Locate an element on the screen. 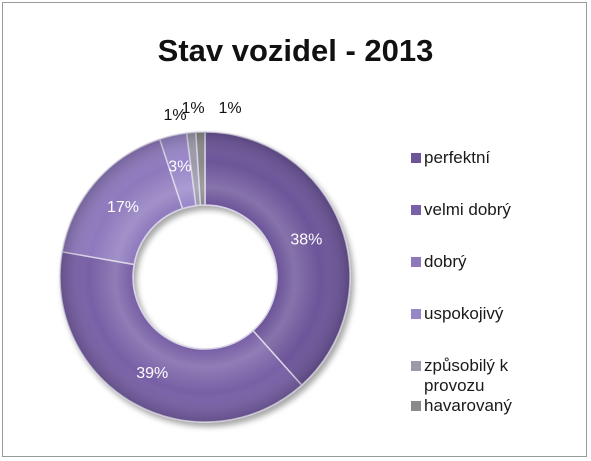  legend-item: uspokojivý is located at coordinates (496, 314).